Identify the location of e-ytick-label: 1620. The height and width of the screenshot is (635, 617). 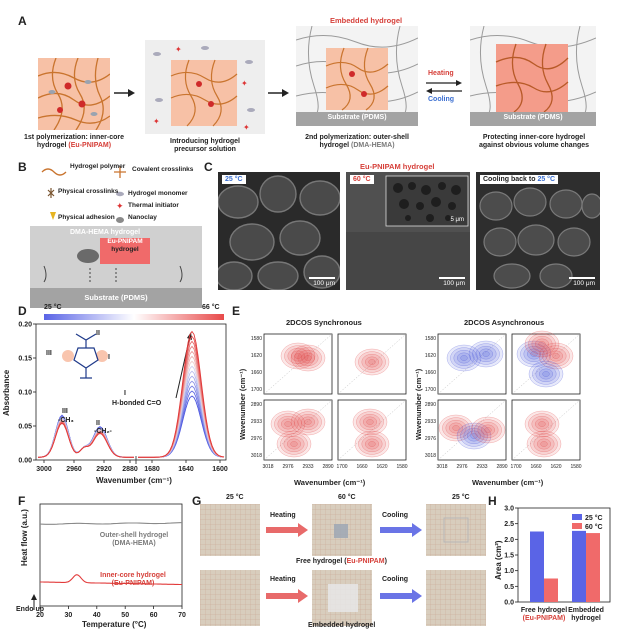
(256, 356).